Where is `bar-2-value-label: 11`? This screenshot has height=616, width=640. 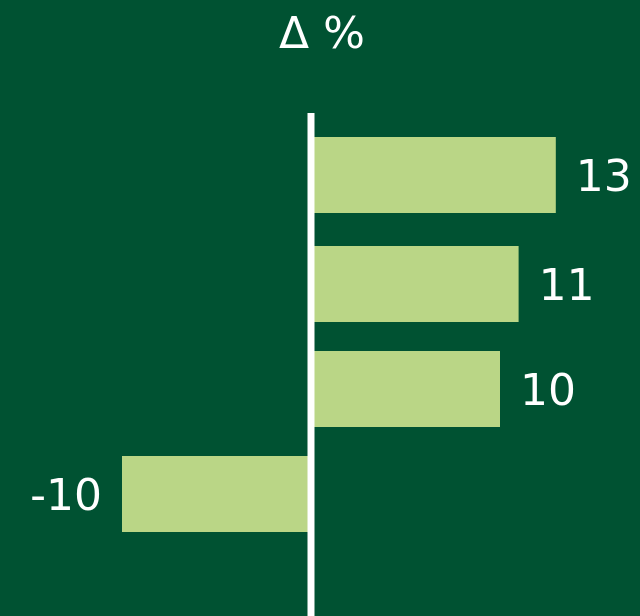 bar-2-value-label: 11 is located at coordinates (567, 285).